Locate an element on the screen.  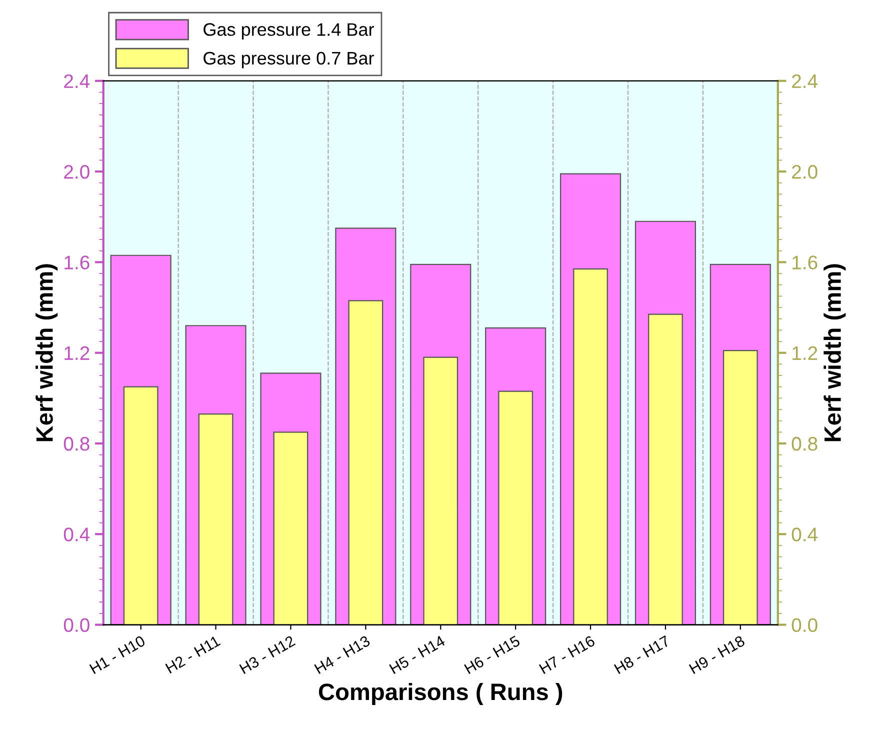
y-tick-label: 2.0 is located at coordinates (77, 171).